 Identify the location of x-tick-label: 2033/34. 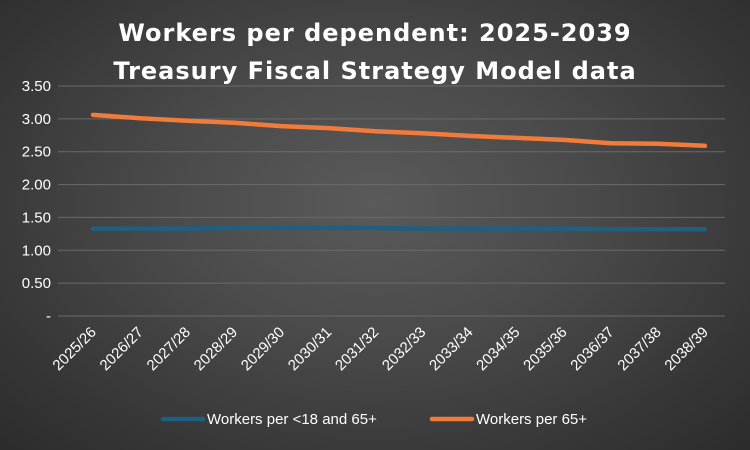
(451, 349).